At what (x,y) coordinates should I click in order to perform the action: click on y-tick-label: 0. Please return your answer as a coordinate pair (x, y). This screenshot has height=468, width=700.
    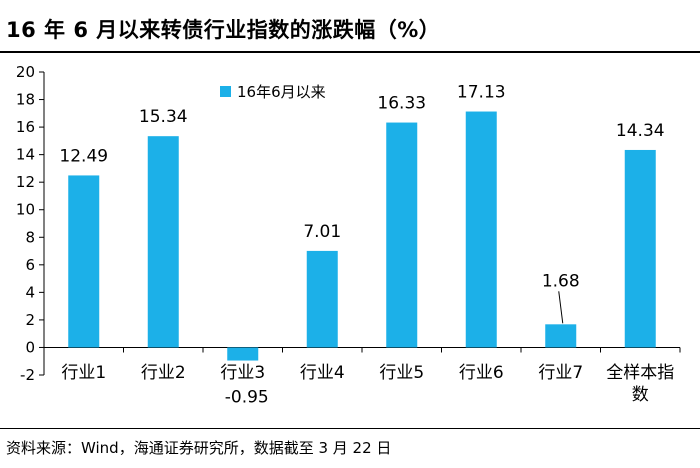
    Looking at the image, I should click on (30, 347).